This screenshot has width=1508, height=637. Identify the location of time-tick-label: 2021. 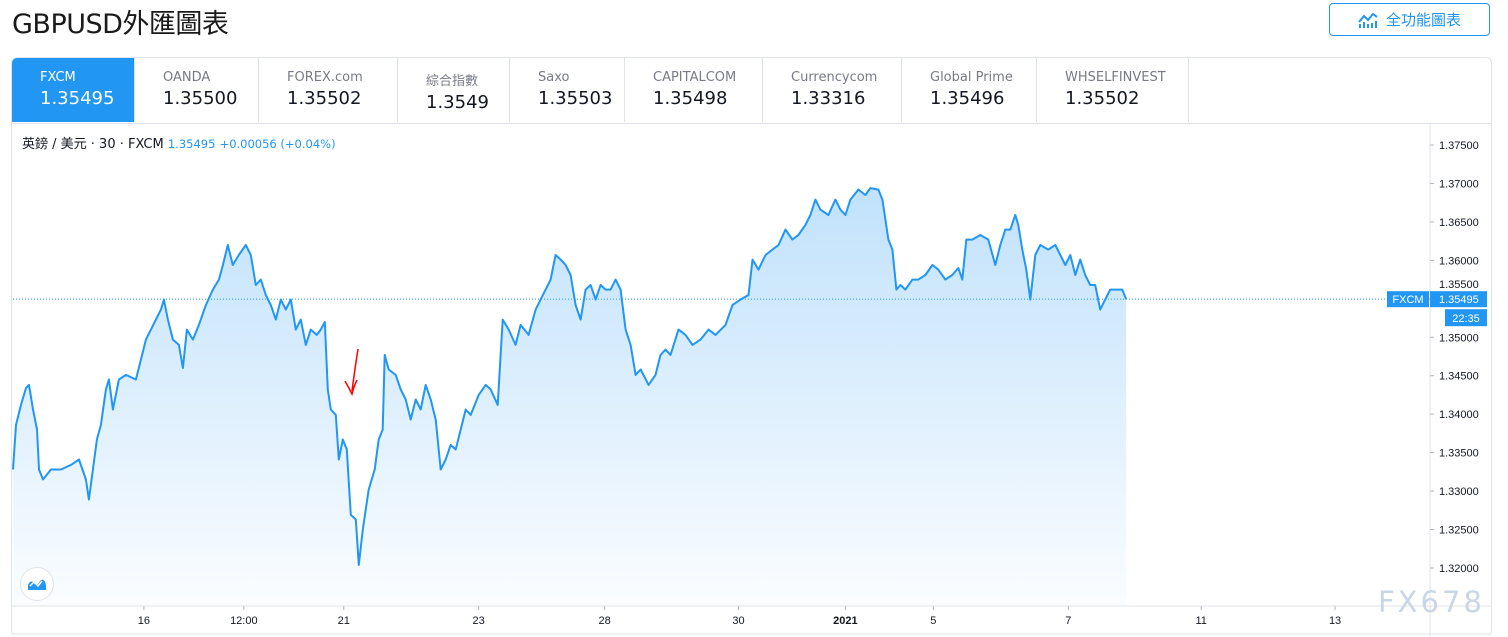
(845, 621).